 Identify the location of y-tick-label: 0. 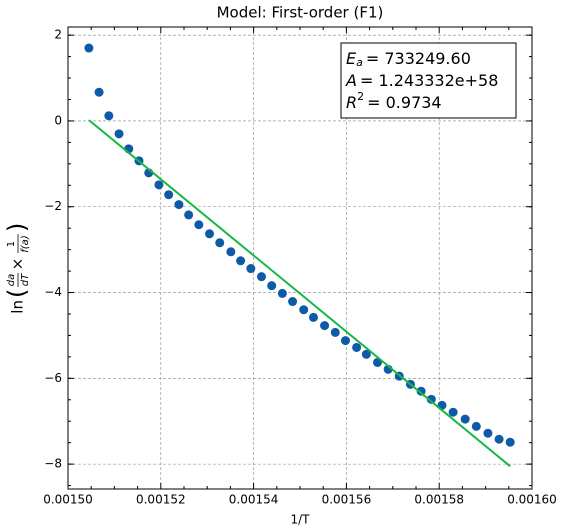
(58, 120).